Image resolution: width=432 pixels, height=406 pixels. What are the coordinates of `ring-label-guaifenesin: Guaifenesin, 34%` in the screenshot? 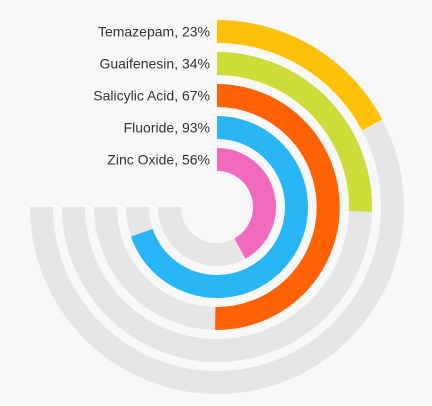 It's located at (154, 64).